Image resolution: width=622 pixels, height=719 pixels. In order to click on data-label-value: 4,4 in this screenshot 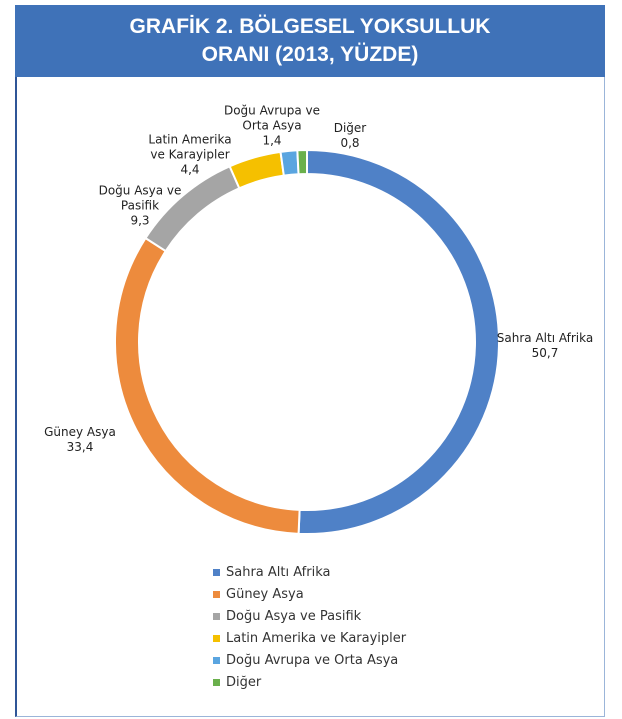, I will do `click(190, 169)`.